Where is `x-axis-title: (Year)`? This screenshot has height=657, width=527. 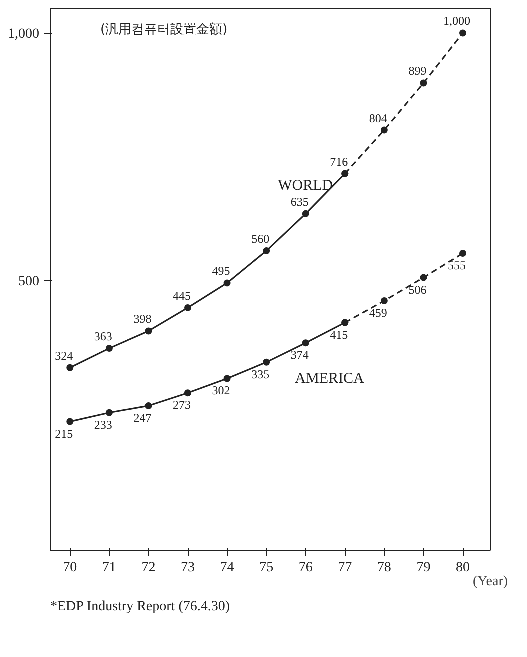 x-axis-title: (Year) is located at coordinates (490, 582).